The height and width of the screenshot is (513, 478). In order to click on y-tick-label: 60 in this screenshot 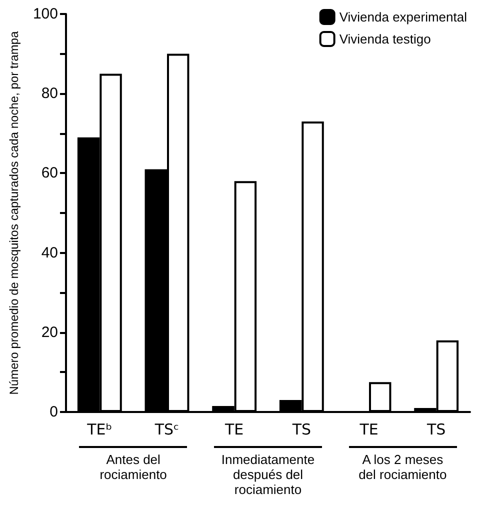, I will do `click(49, 173)`.